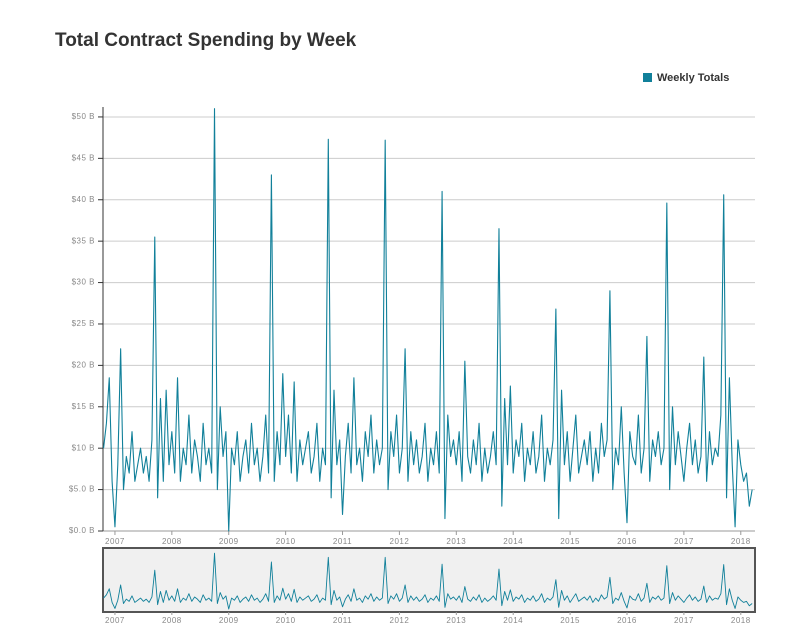  Describe the element at coordinates (684, 541) in the screenshot. I see `x-tick-label: 2017` at that location.